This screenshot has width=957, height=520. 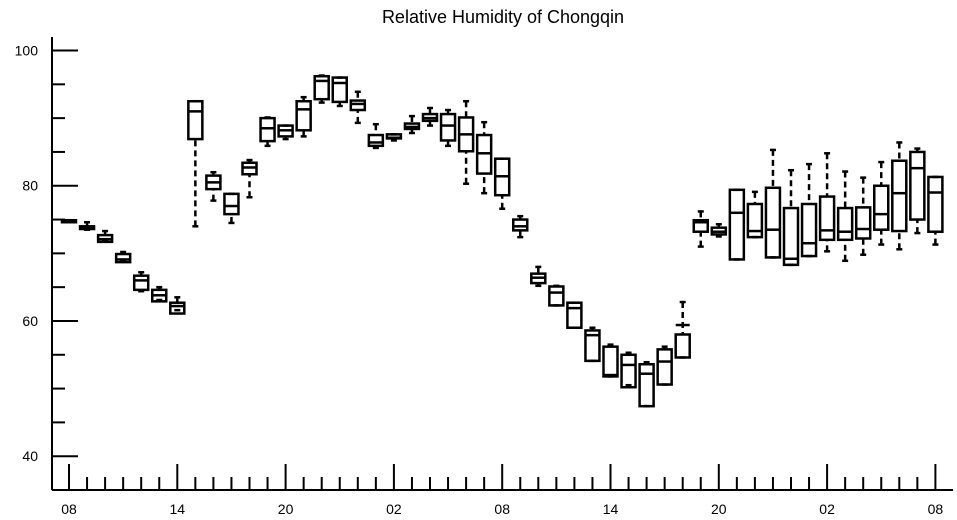 I want to click on y-tick-label: 100, so click(x=27, y=51).